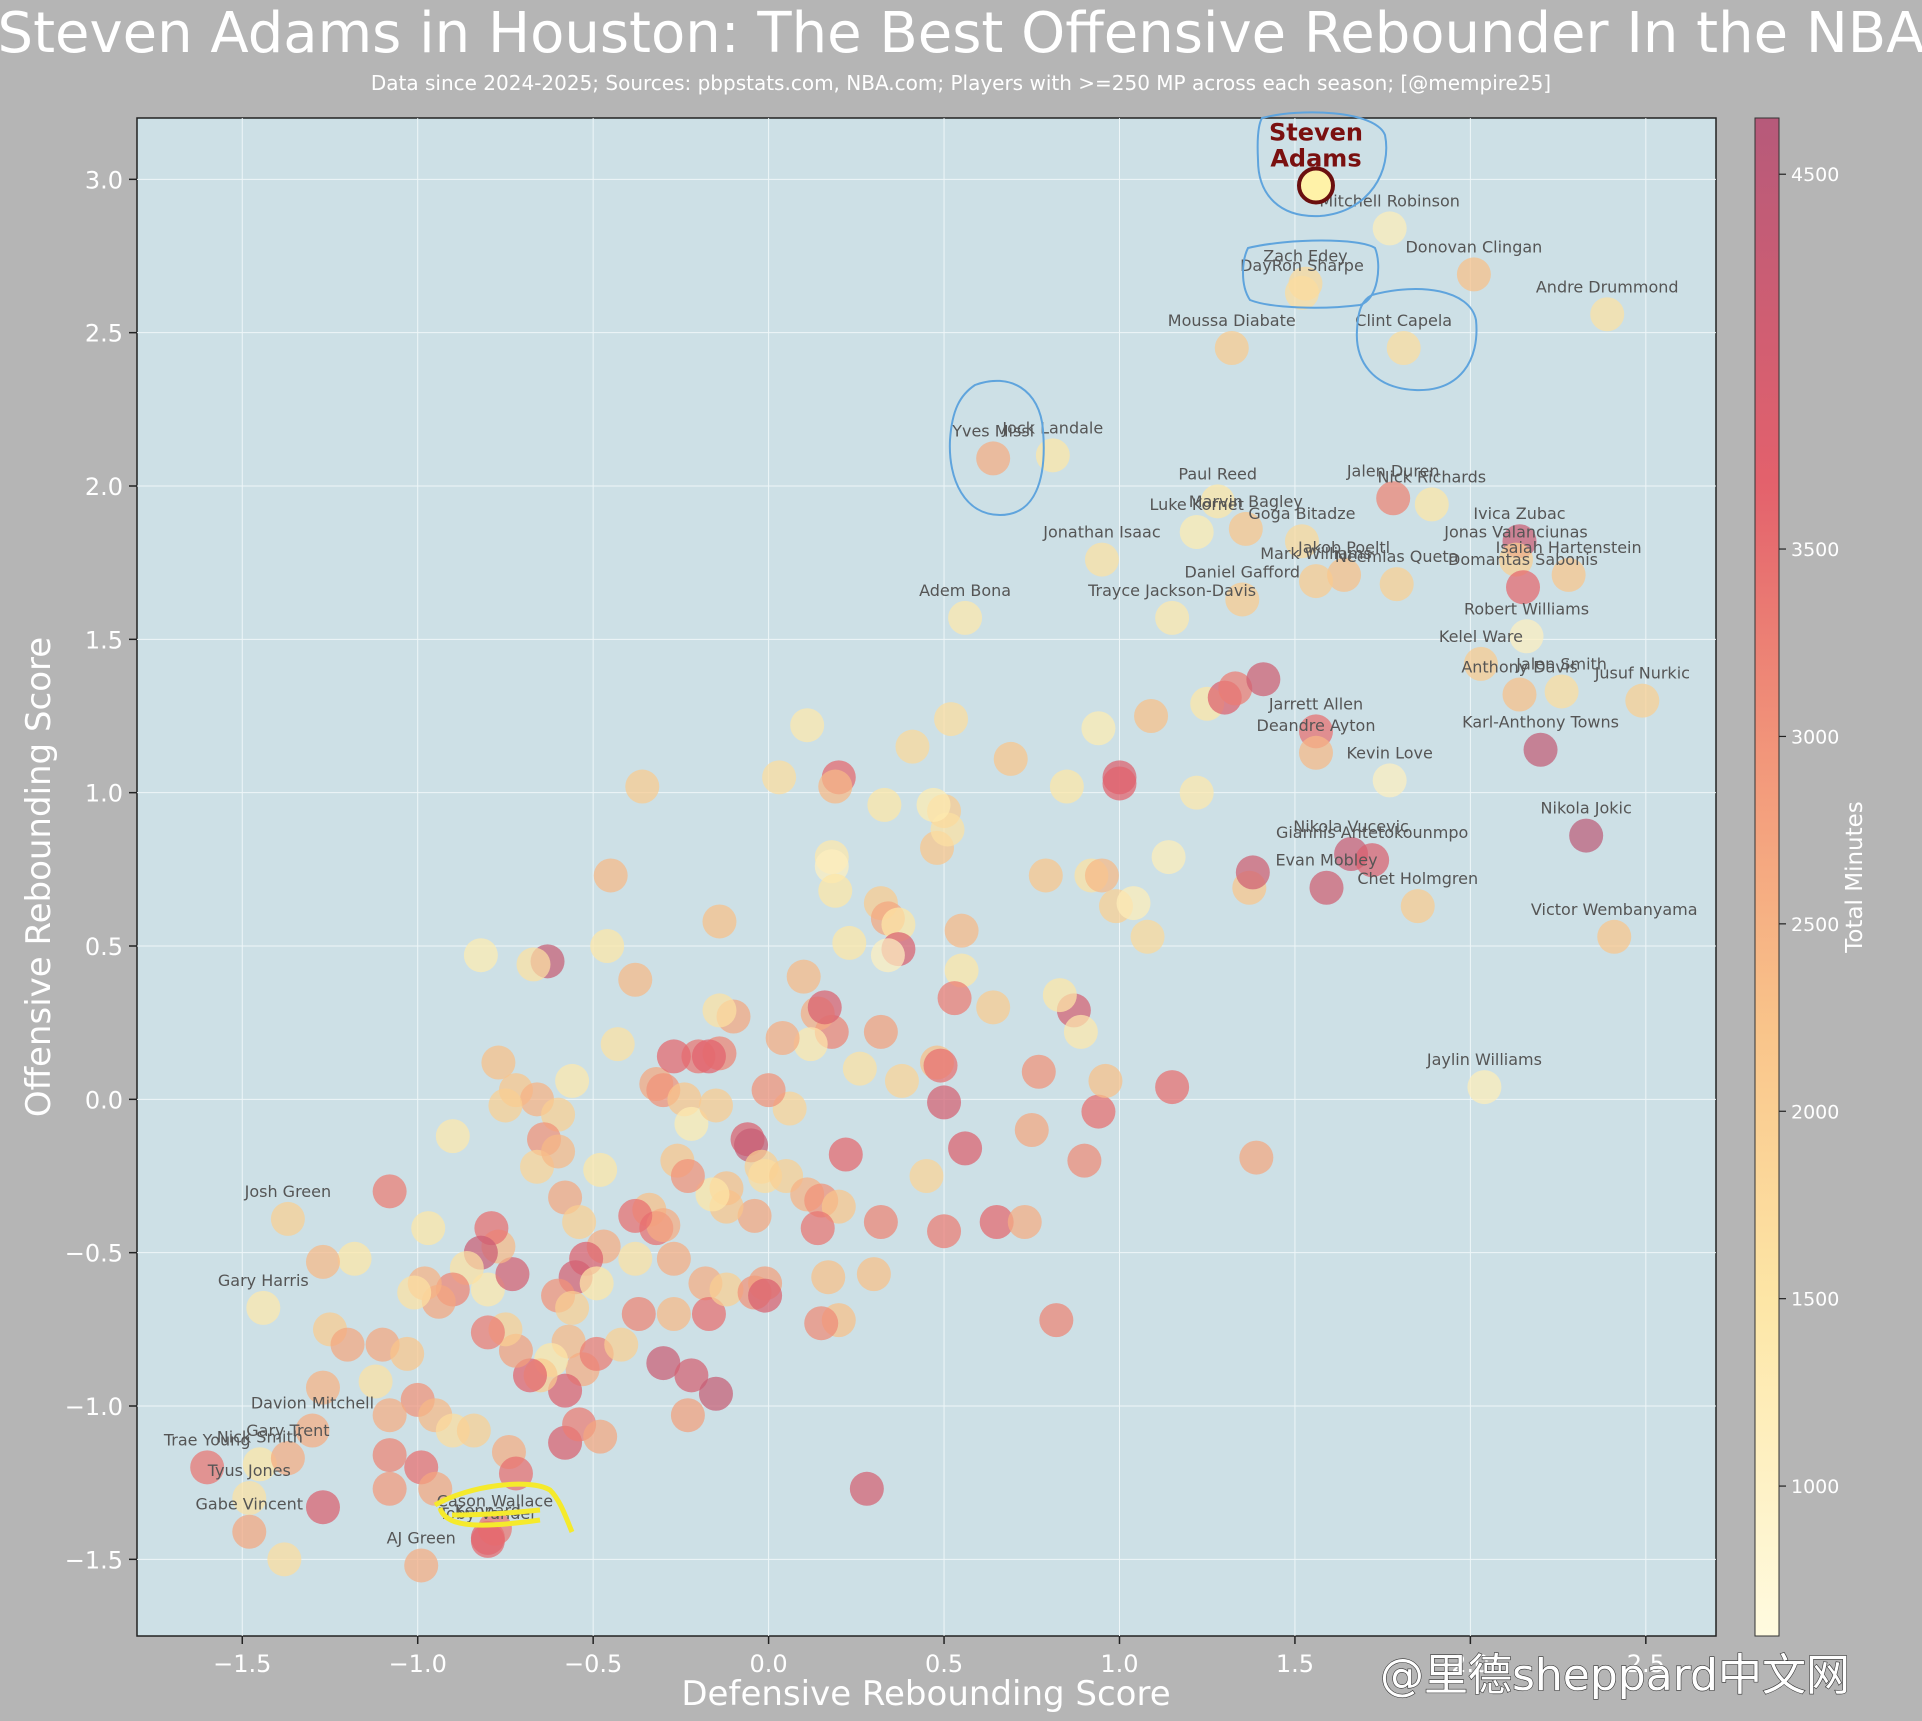  Describe the element at coordinates (1315, 185) in the screenshot. I see `steven-adams-point` at that location.